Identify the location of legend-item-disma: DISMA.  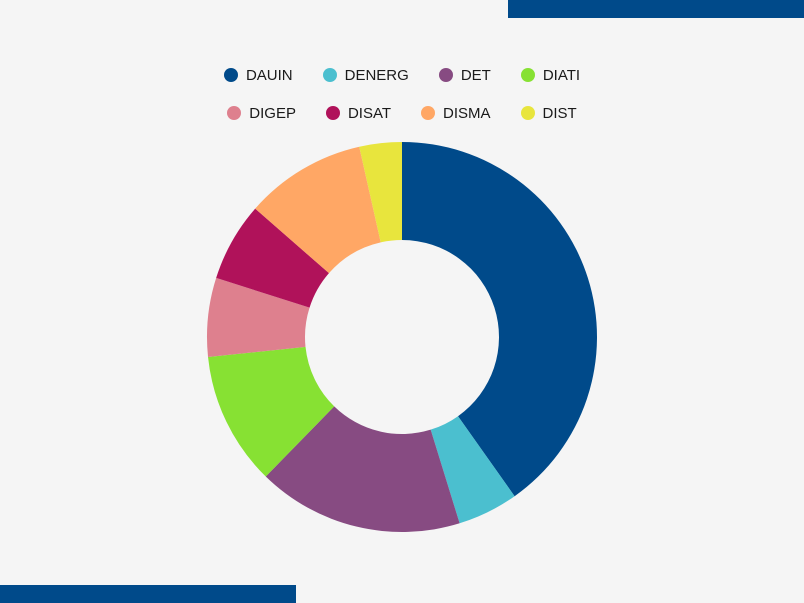
(456, 113).